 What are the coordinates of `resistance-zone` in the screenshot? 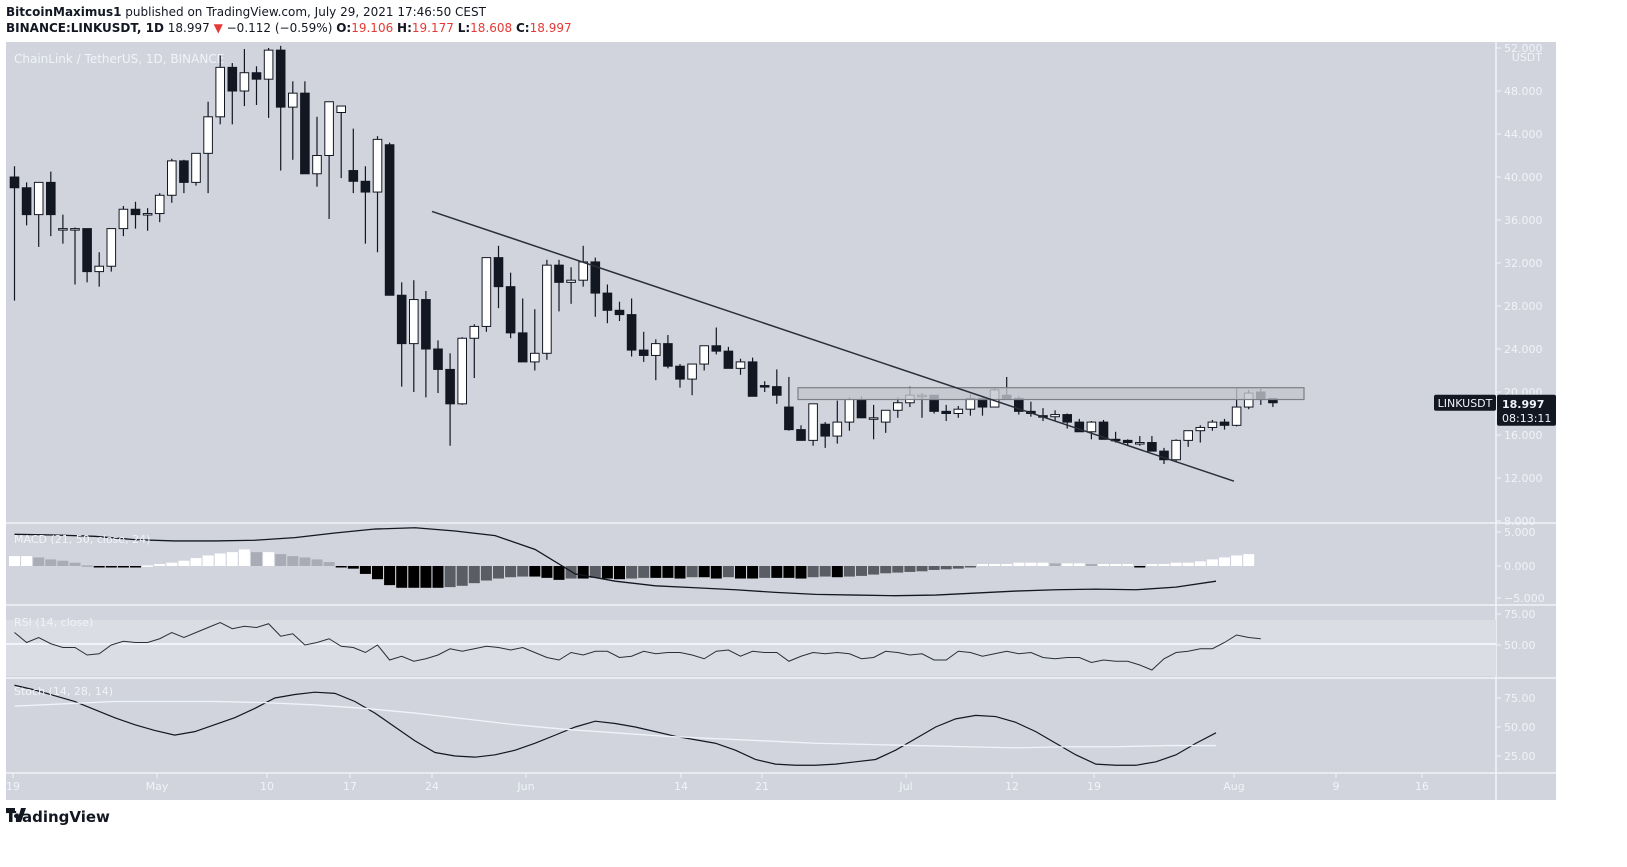 It's located at (1051, 394).